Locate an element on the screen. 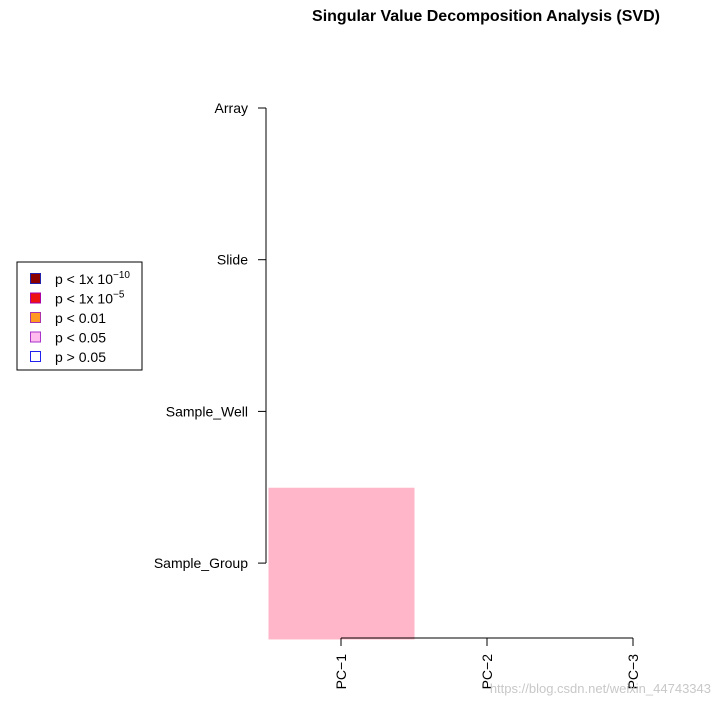 The height and width of the screenshot is (706, 719). heatmap-cell is located at coordinates (341, 563).